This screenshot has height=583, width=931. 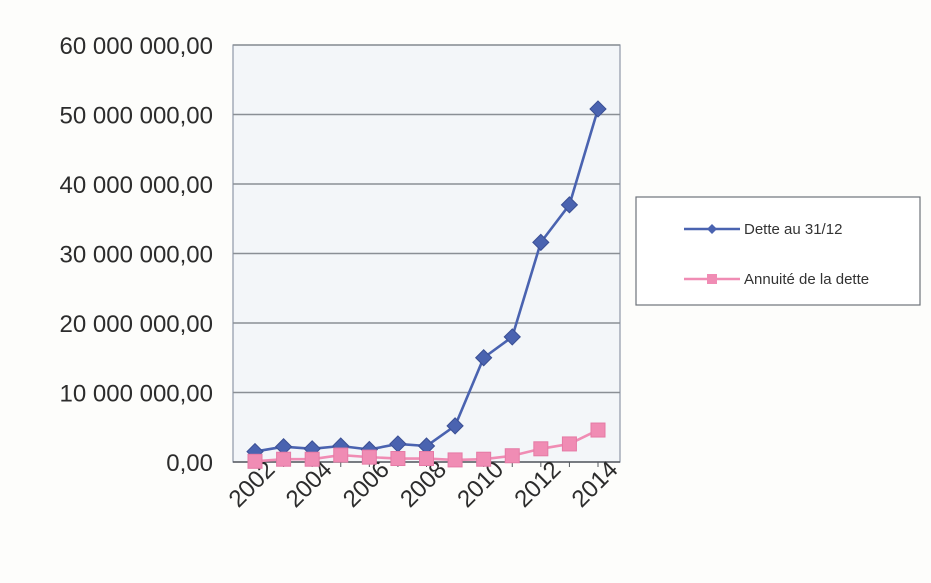 What do you see at coordinates (793, 229) in the screenshot?
I see `legend-label: Dette au 31/12` at bounding box center [793, 229].